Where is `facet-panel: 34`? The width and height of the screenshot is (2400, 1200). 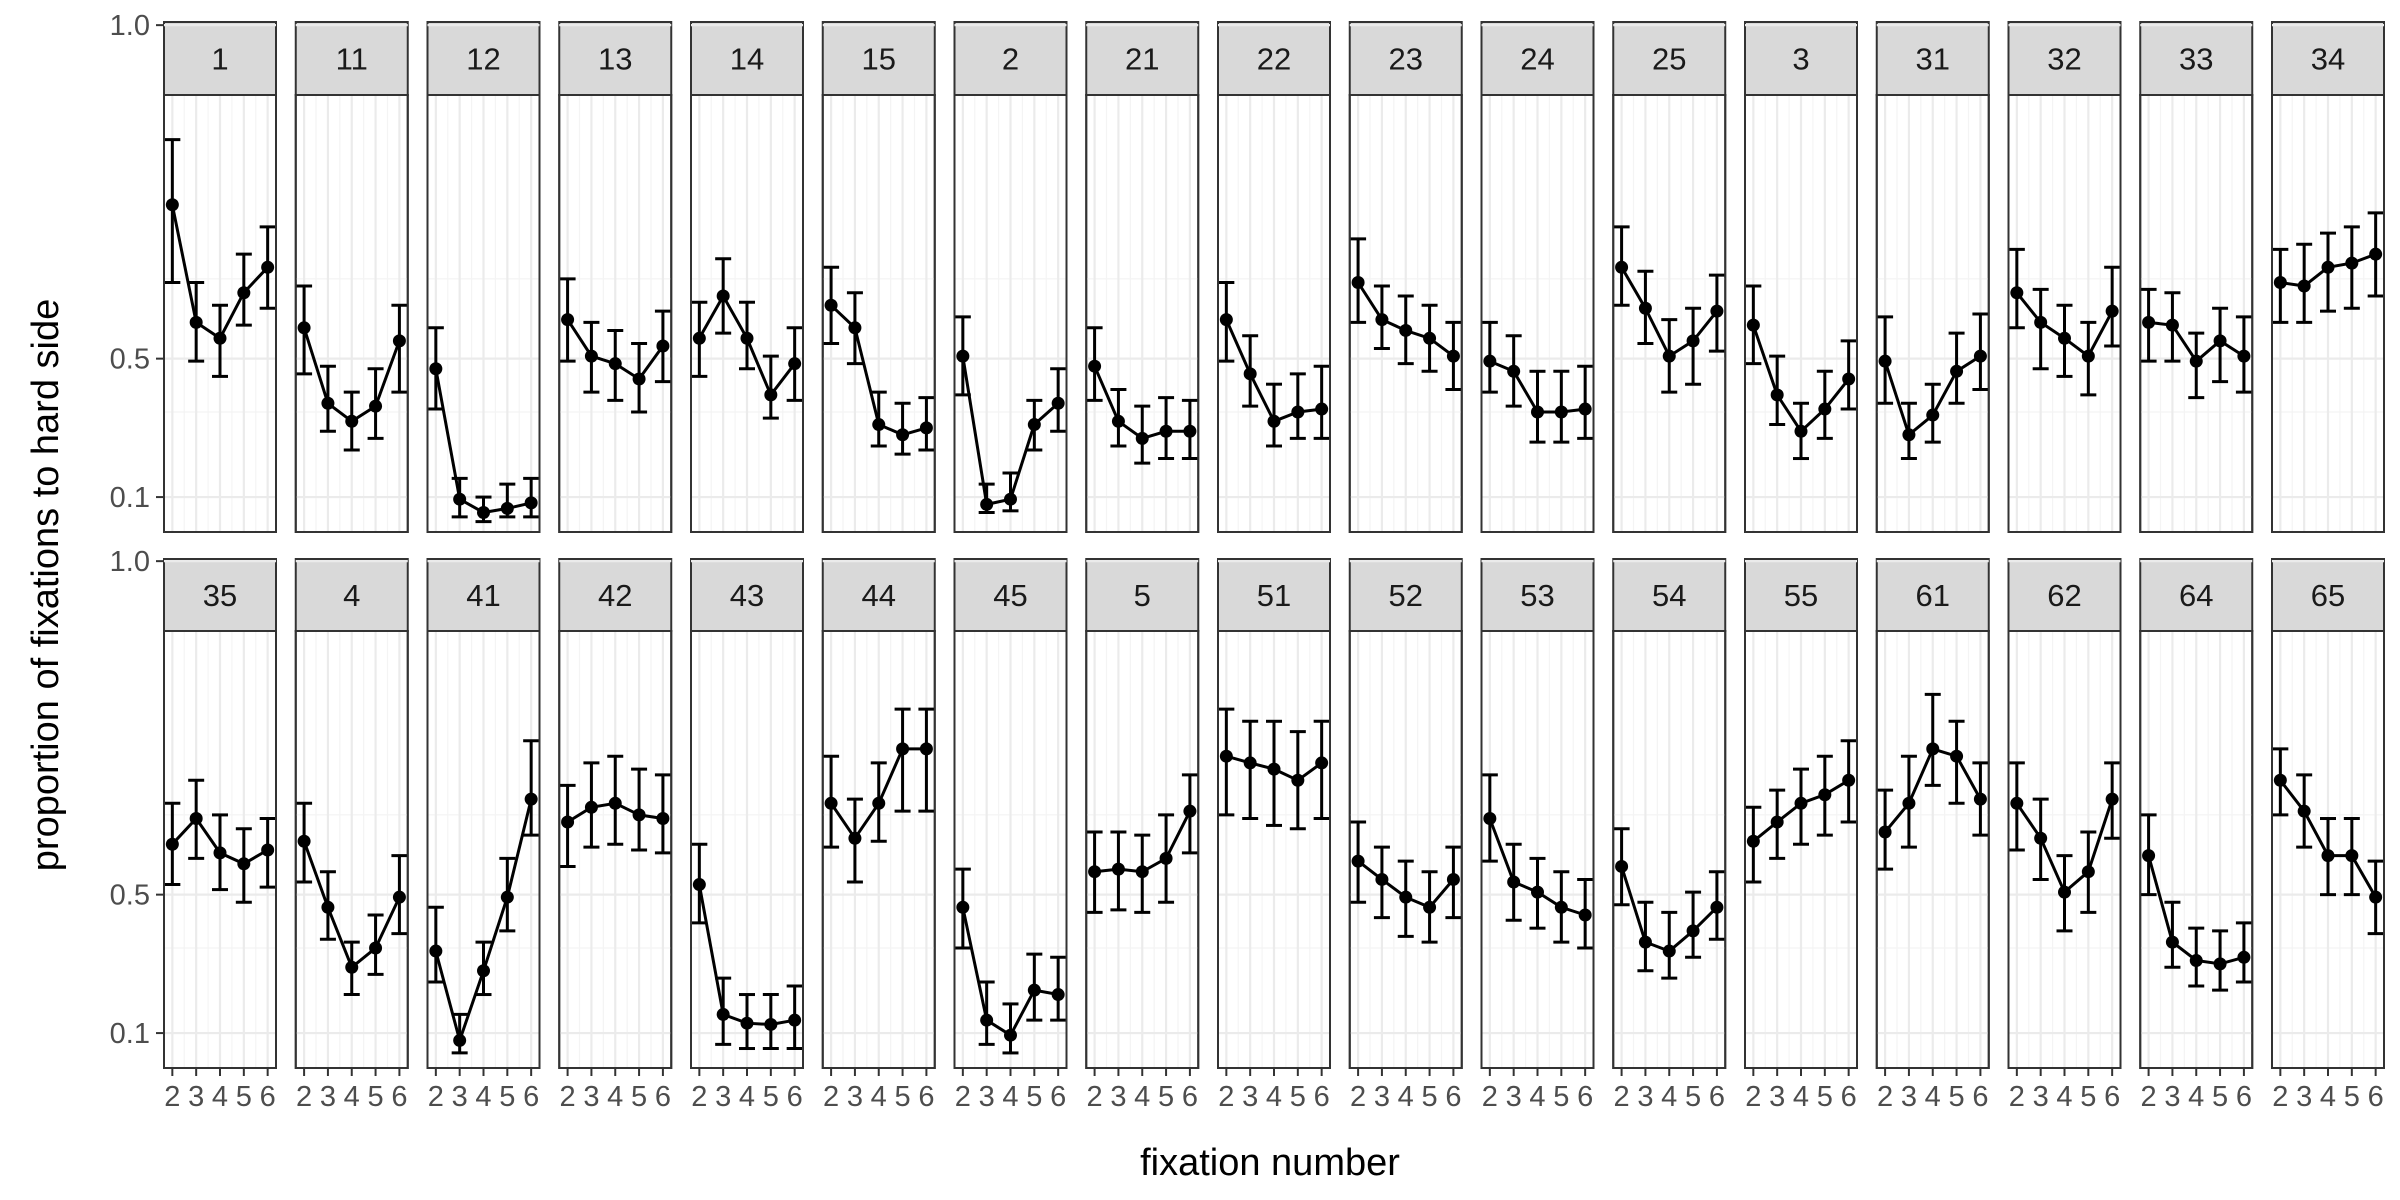 facet-panel: 34 is located at coordinates (2328, 277).